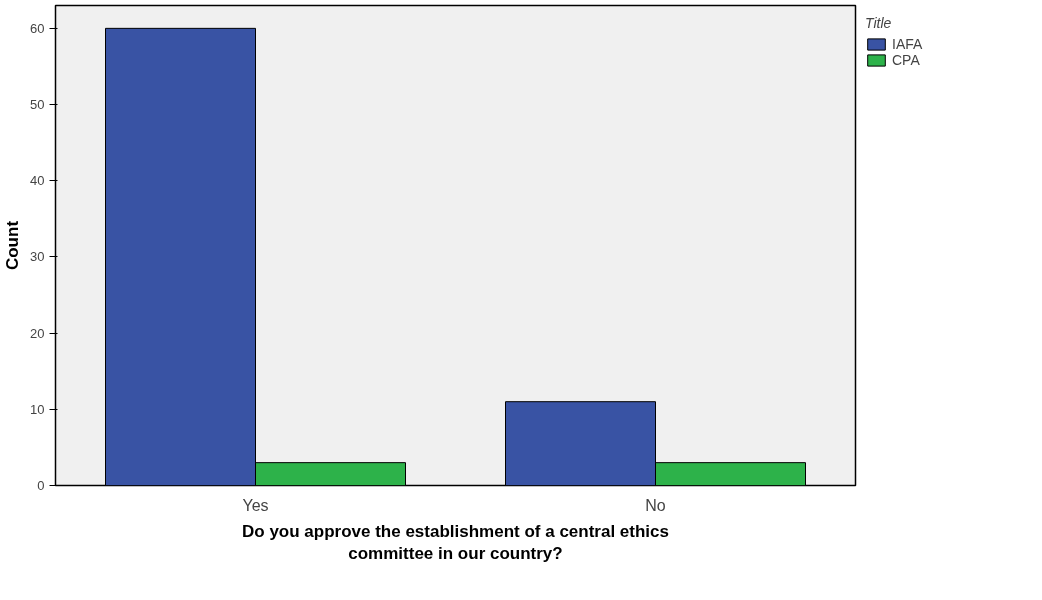 The image size is (1042, 600). What do you see at coordinates (907, 44) in the screenshot?
I see `legend-label: IAFA` at bounding box center [907, 44].